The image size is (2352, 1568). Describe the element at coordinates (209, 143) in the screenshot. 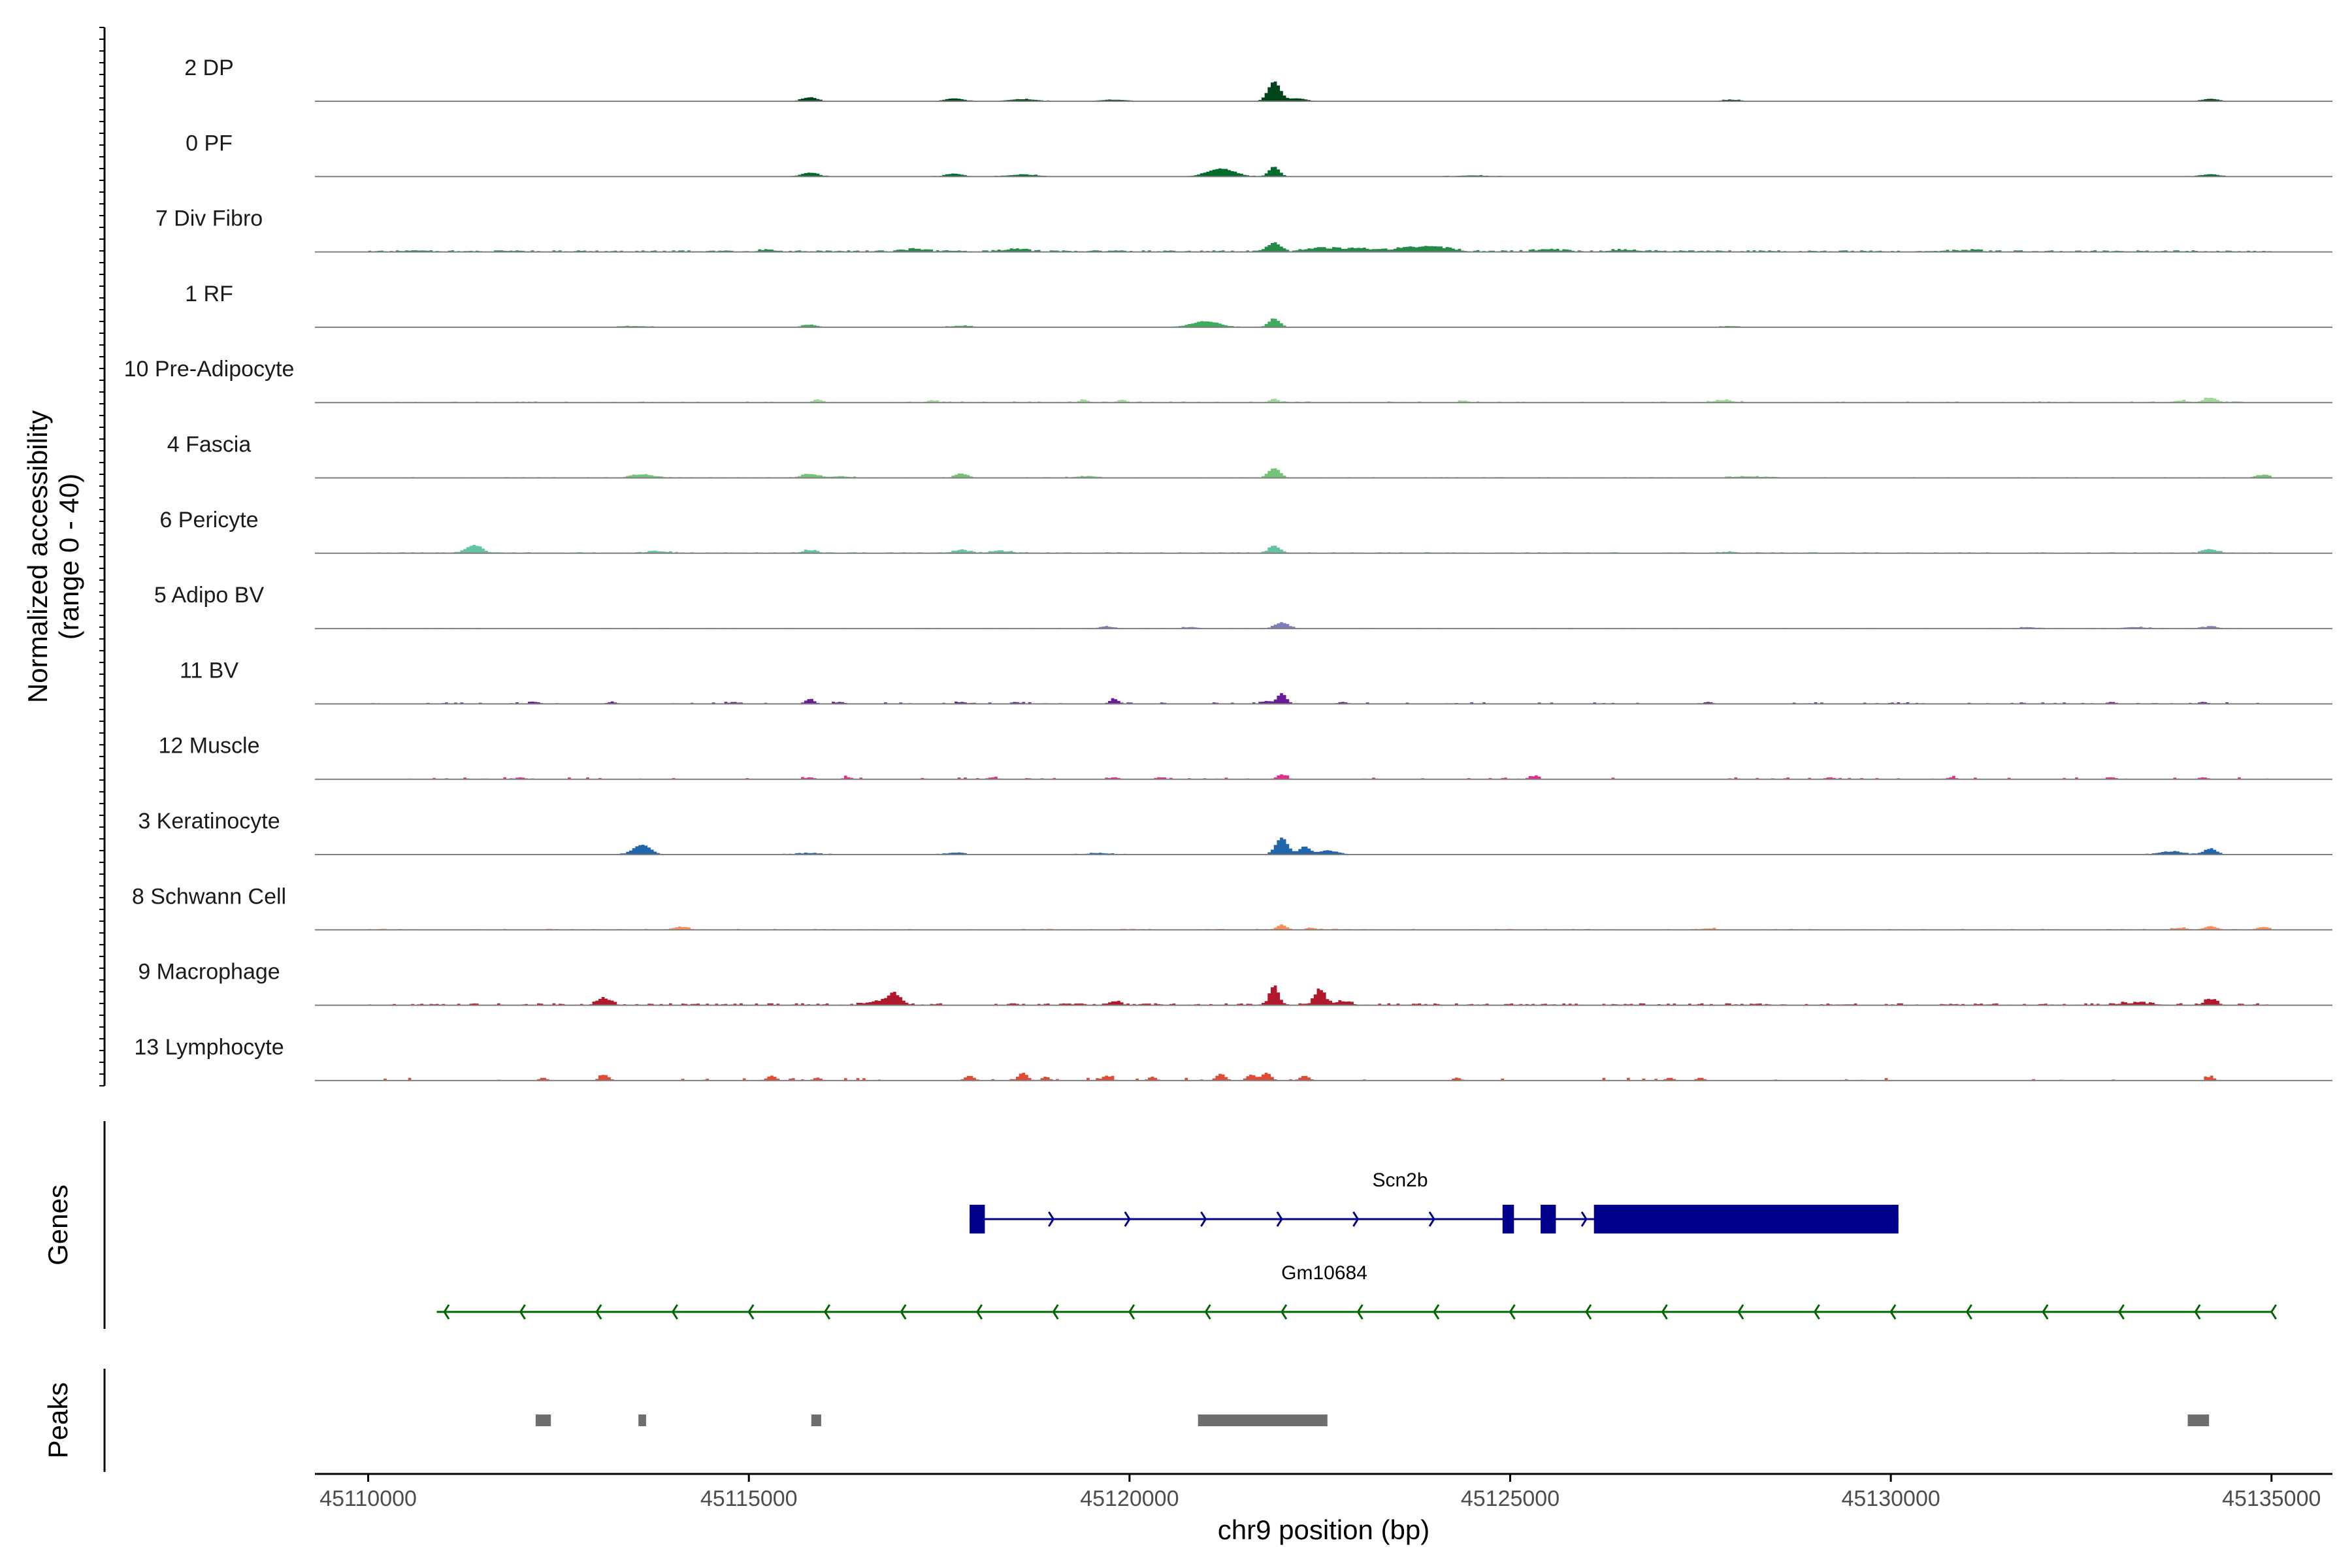

I see `track-label: 0 PF` at that location.